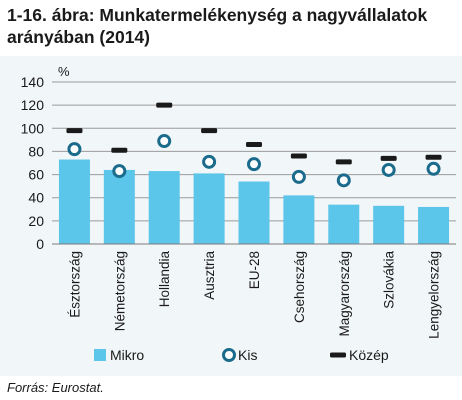 This screenshot has width=462, height=400. What do you see at coordinates (74, 284) in the screenshot?
I see `x-tick-label: Észtország` at bounding box center [74, 284].